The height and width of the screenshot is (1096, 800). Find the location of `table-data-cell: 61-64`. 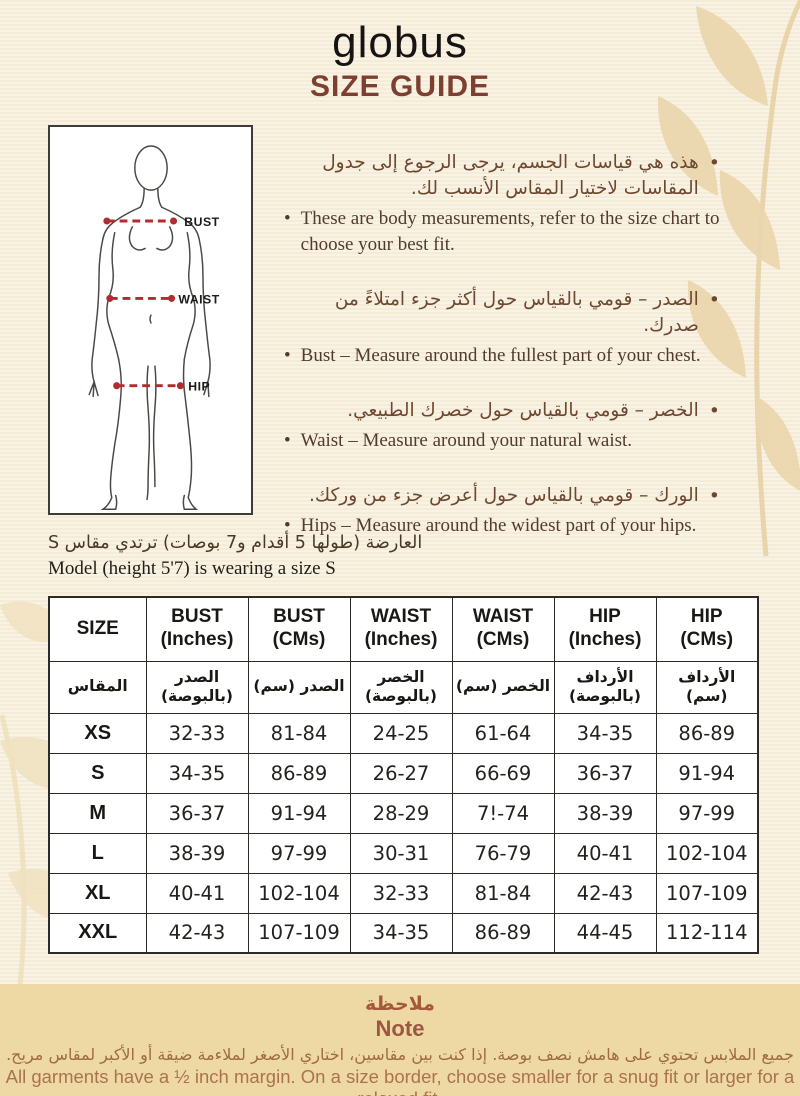

table-data-cell: 61-64 is located at coordinates (503, 733).